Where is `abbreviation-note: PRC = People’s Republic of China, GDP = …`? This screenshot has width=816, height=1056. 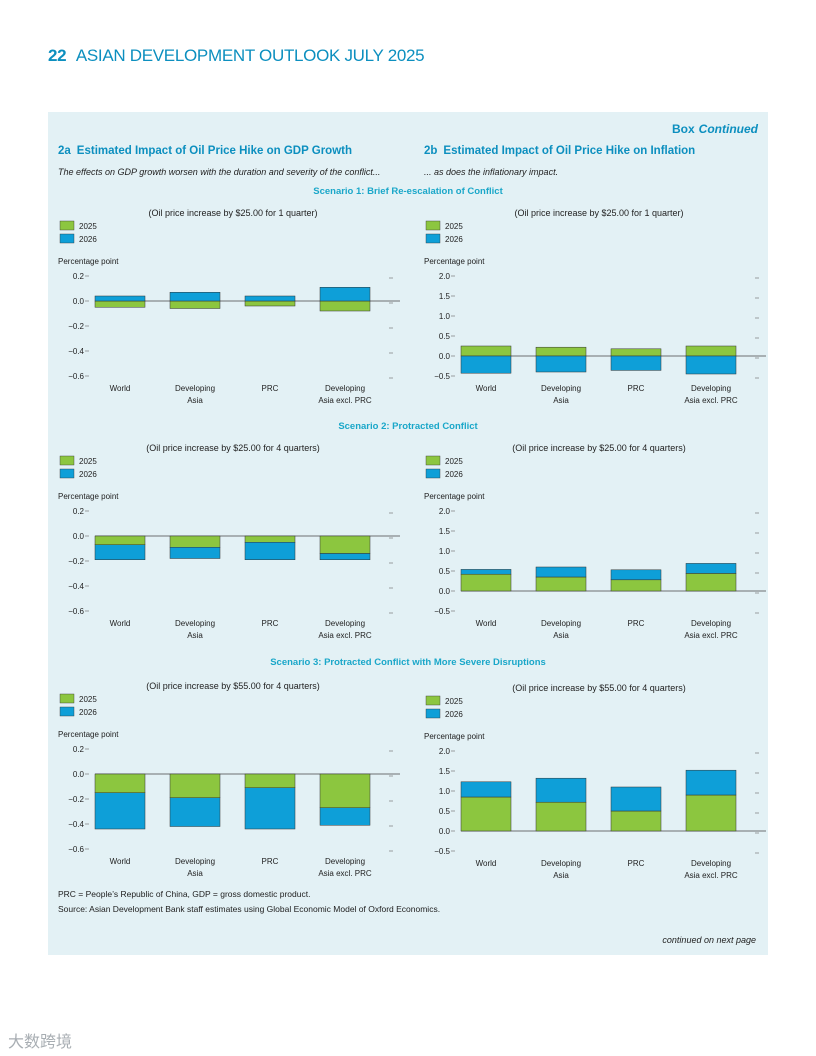
abbreviation-note: PRC = People’s Republic of China, GDP = … is located at coordinates (184, 894).